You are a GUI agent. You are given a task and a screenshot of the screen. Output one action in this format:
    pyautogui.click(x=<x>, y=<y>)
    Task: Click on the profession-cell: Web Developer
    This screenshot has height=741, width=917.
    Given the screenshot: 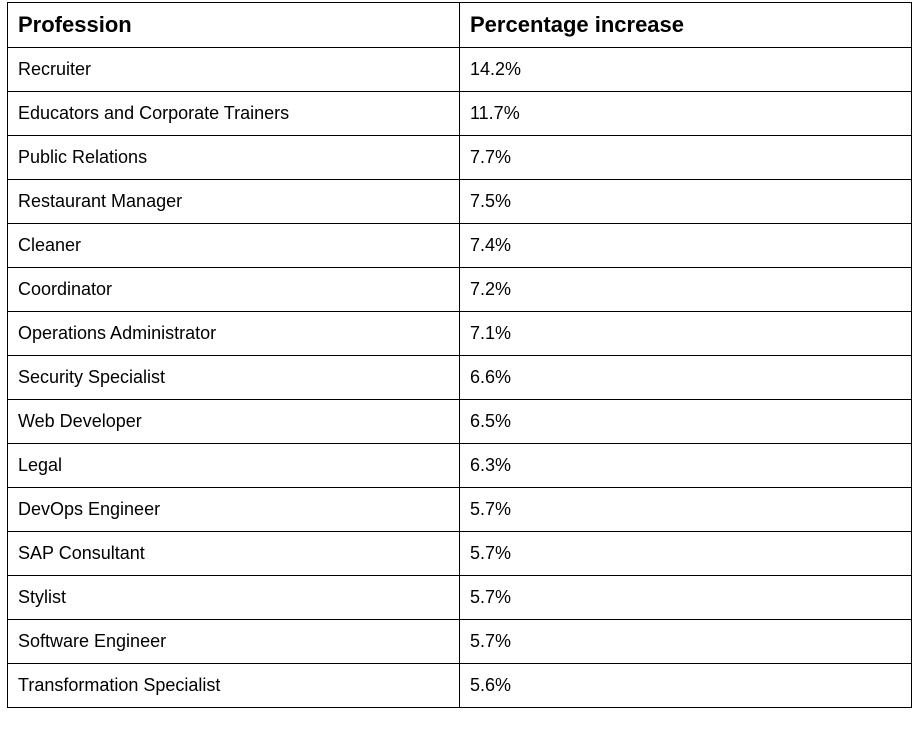 What is the action you would take?
    pyautogui.click(x=233, y=421)
    